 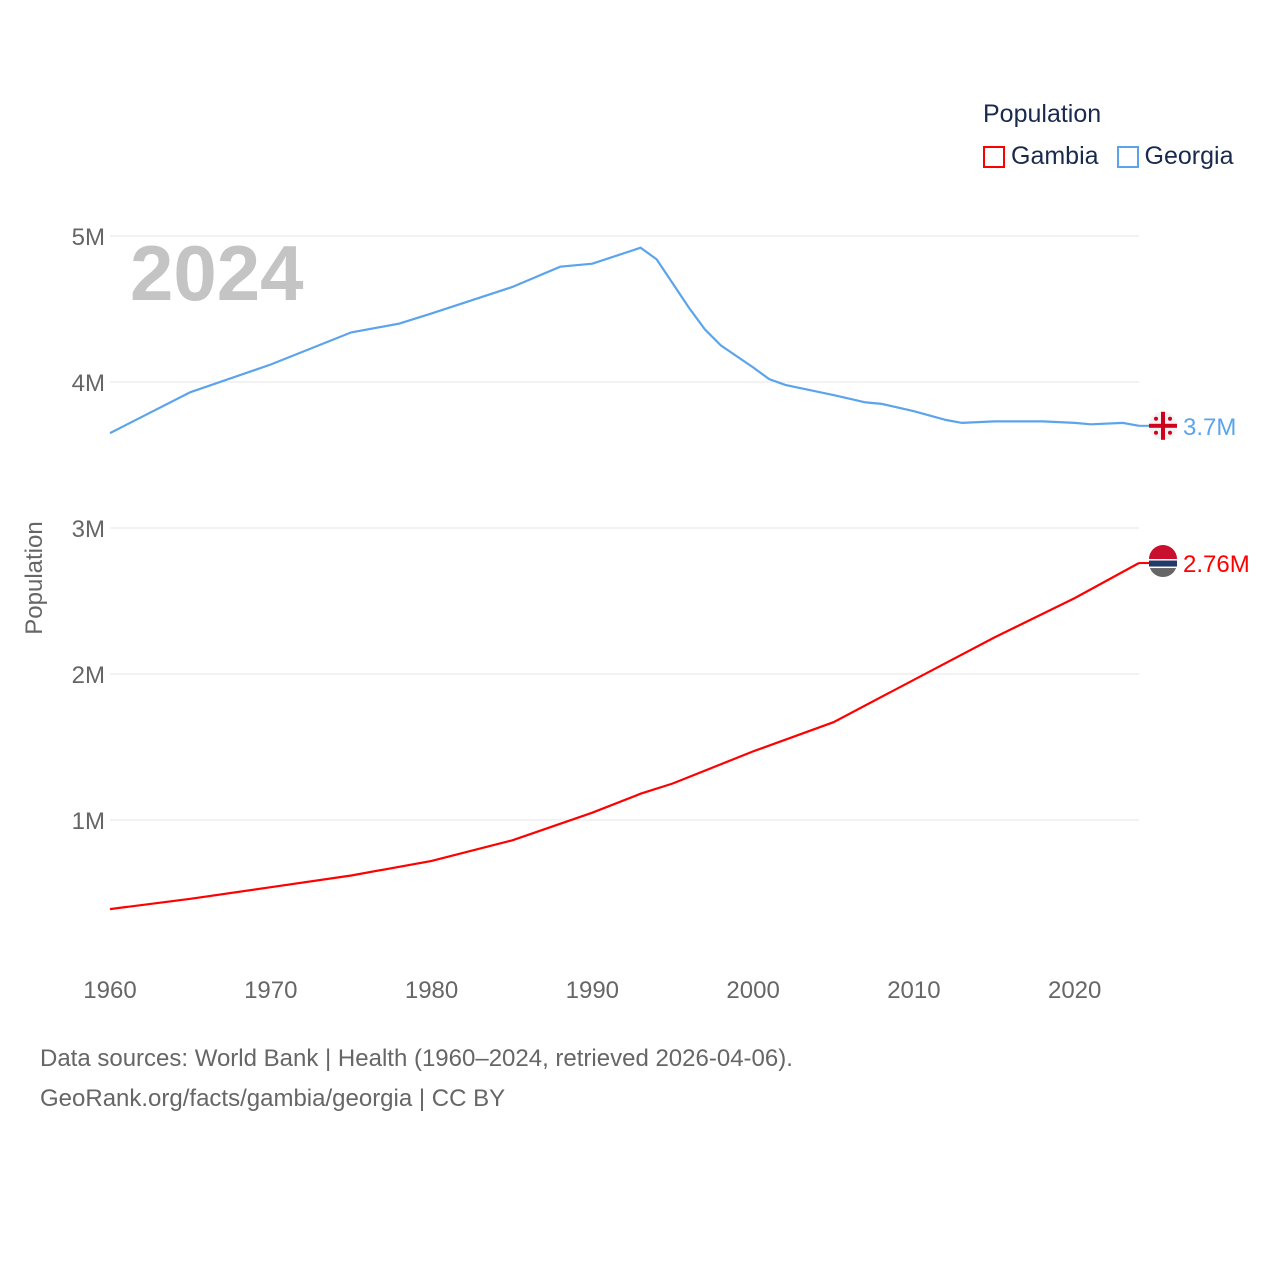 I want to click on gambia-flag-blue, so click(x=1163, y=563).